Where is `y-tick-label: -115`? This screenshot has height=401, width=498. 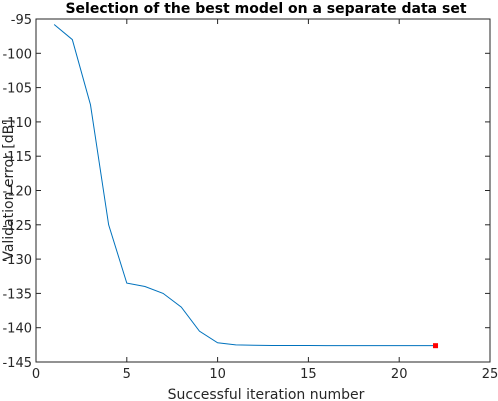 y-tick-label: -115 is located at coordinates (17, 157).